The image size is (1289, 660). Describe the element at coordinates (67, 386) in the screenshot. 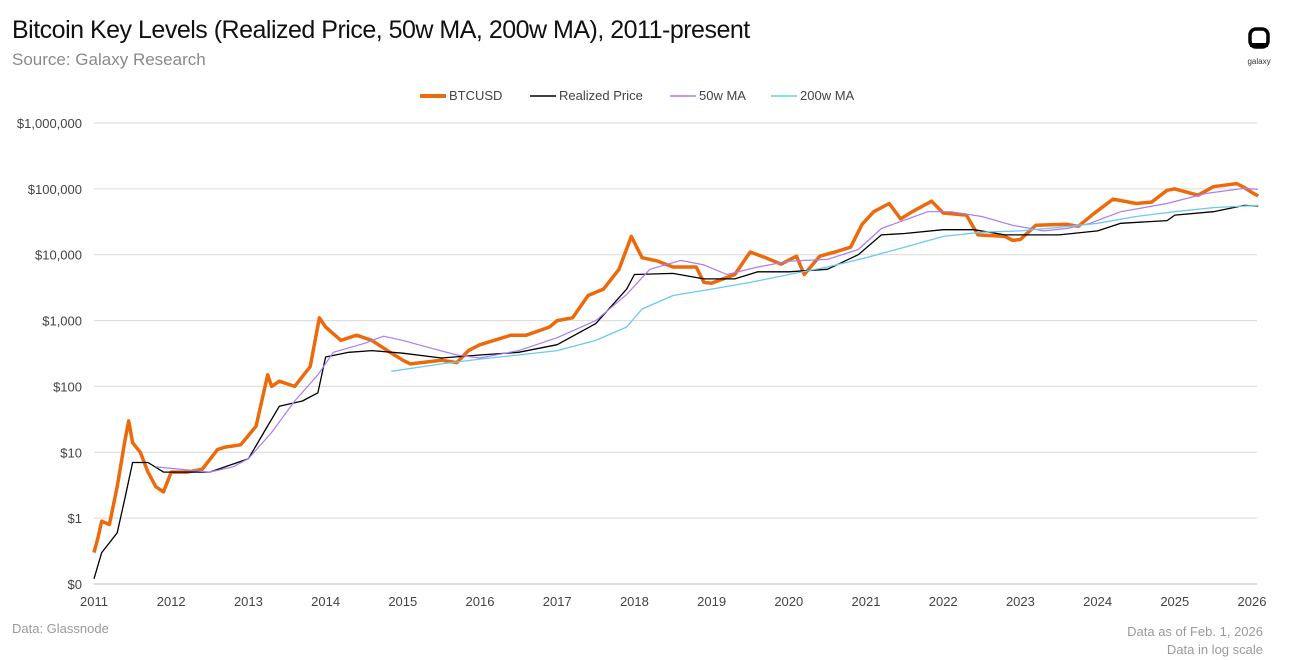

I see `y-tick-label: $100` at that location.